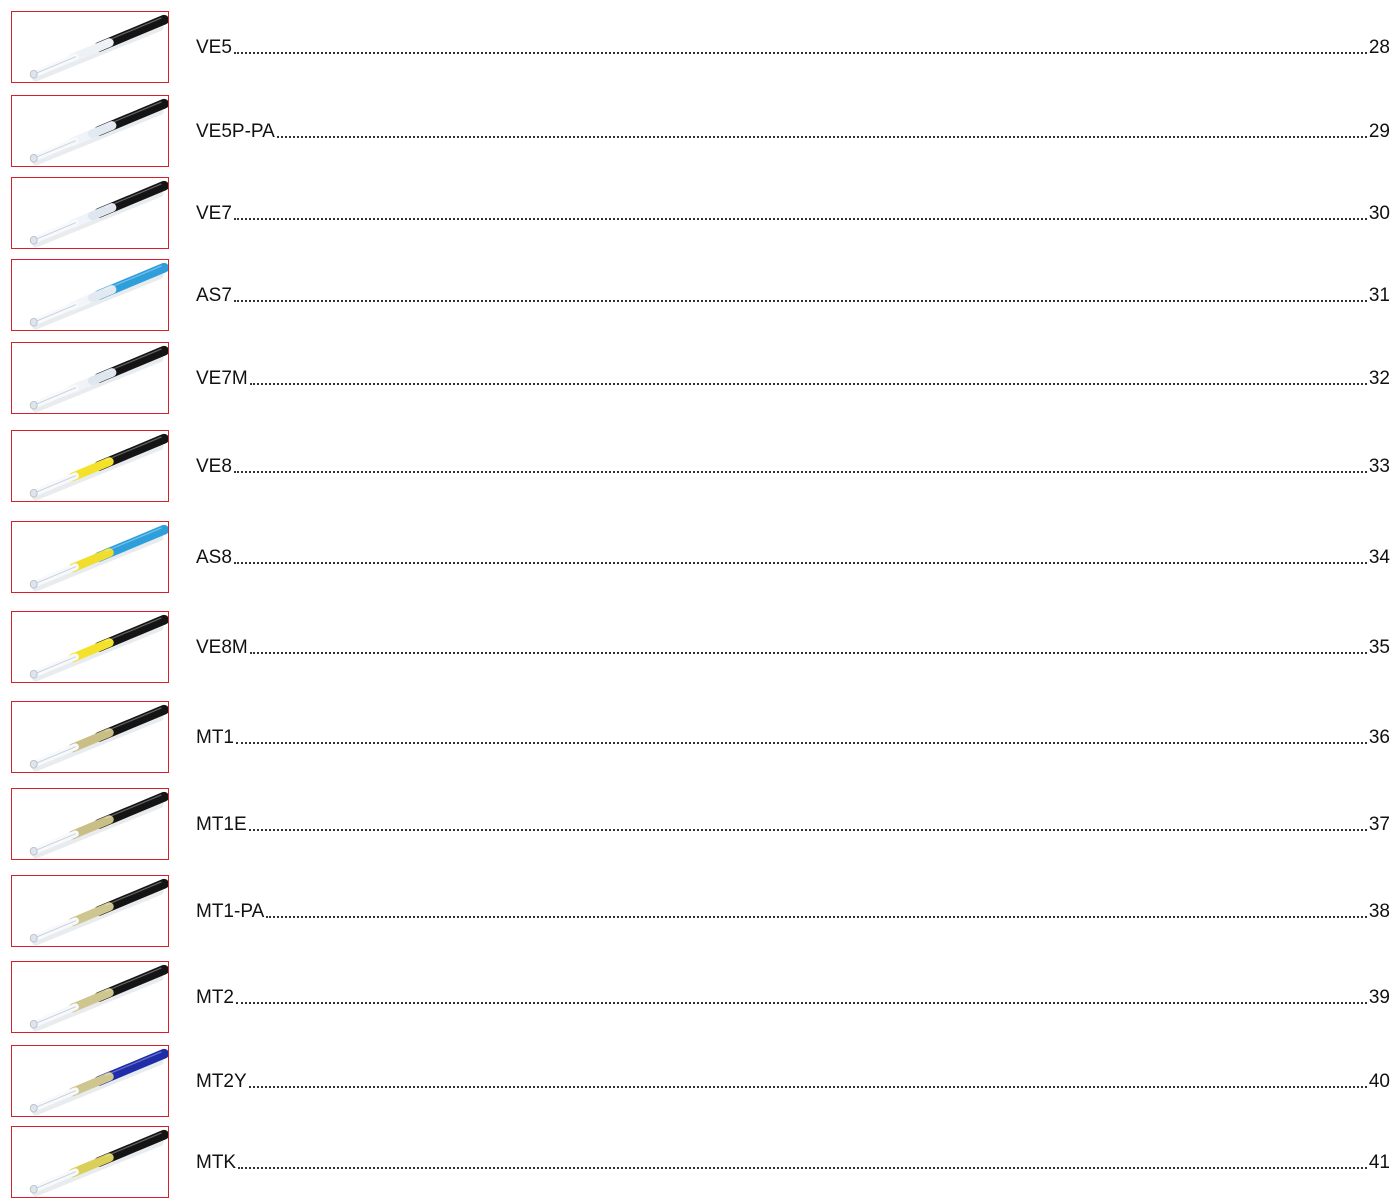 The image size is (1394, 1201). I want to click on page-number: 36, so click(1379, 737).